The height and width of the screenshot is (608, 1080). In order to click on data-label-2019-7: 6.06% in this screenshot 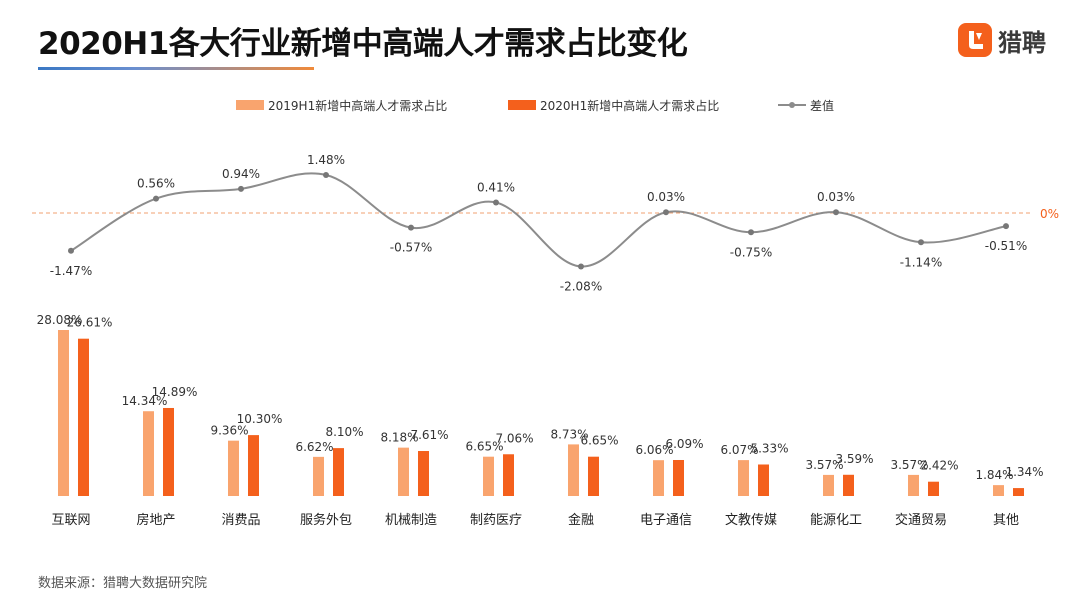, I will do `click(654, 450)`.